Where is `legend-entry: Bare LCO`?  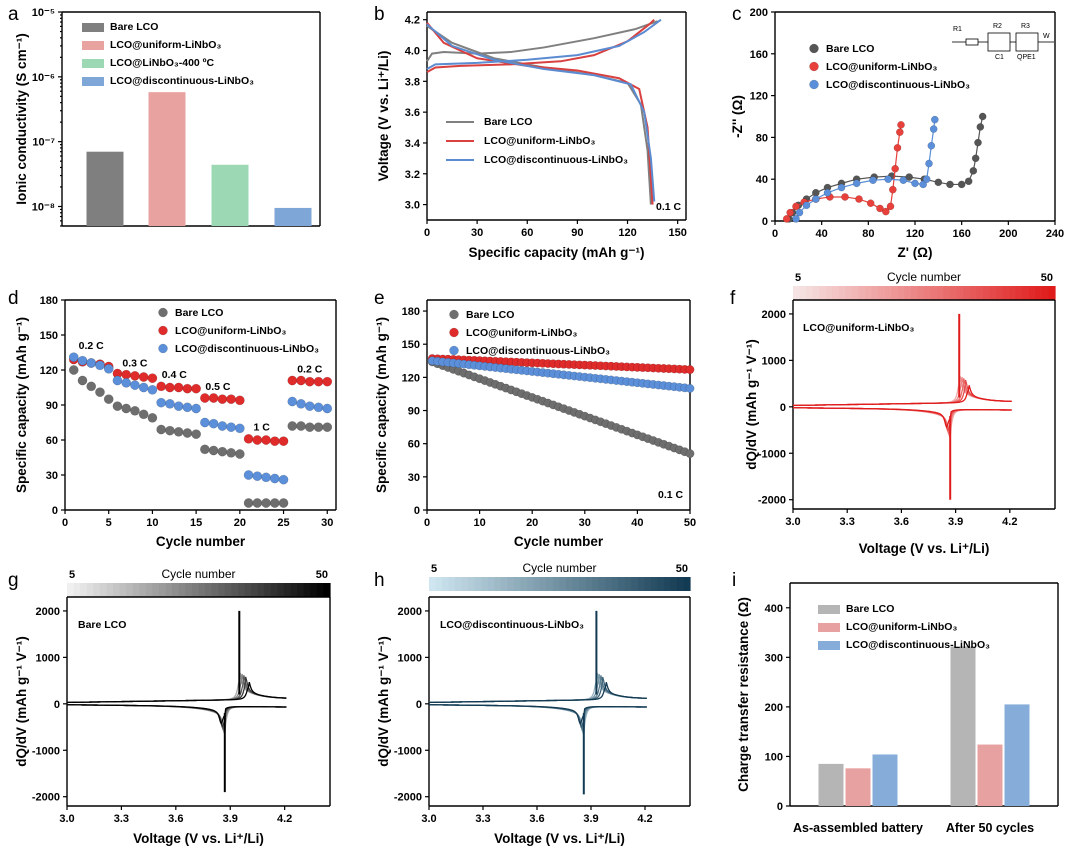 legend-entry: Bare LCO is located at coordinates (850, 49).